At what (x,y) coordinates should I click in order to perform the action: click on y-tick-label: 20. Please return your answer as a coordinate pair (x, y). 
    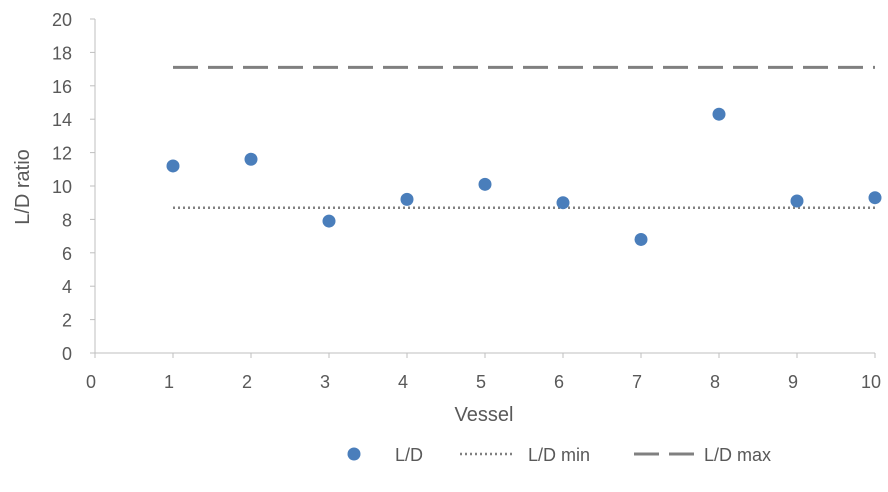
    Looking at the image, I should click on (62, 20).